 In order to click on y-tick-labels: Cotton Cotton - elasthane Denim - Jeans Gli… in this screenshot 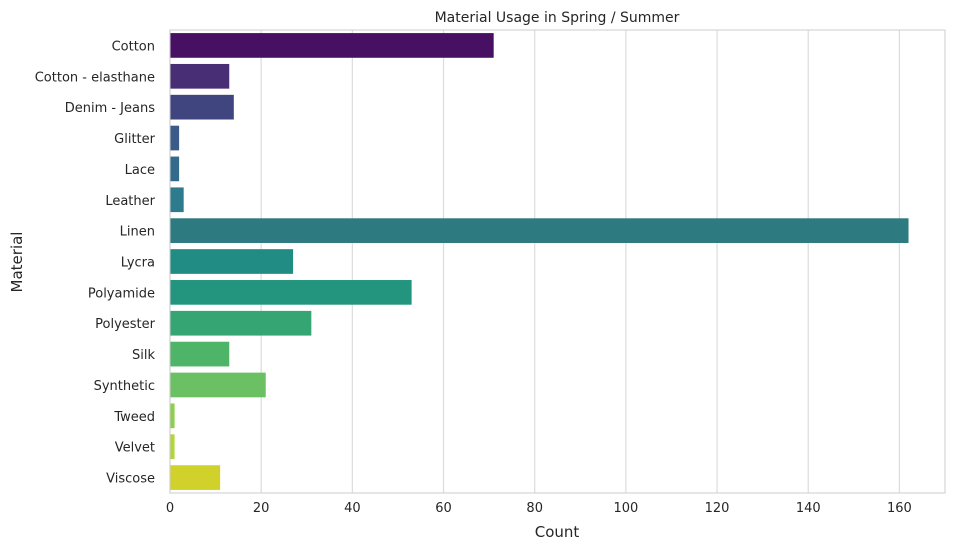, I will do `click(95, 262)`.